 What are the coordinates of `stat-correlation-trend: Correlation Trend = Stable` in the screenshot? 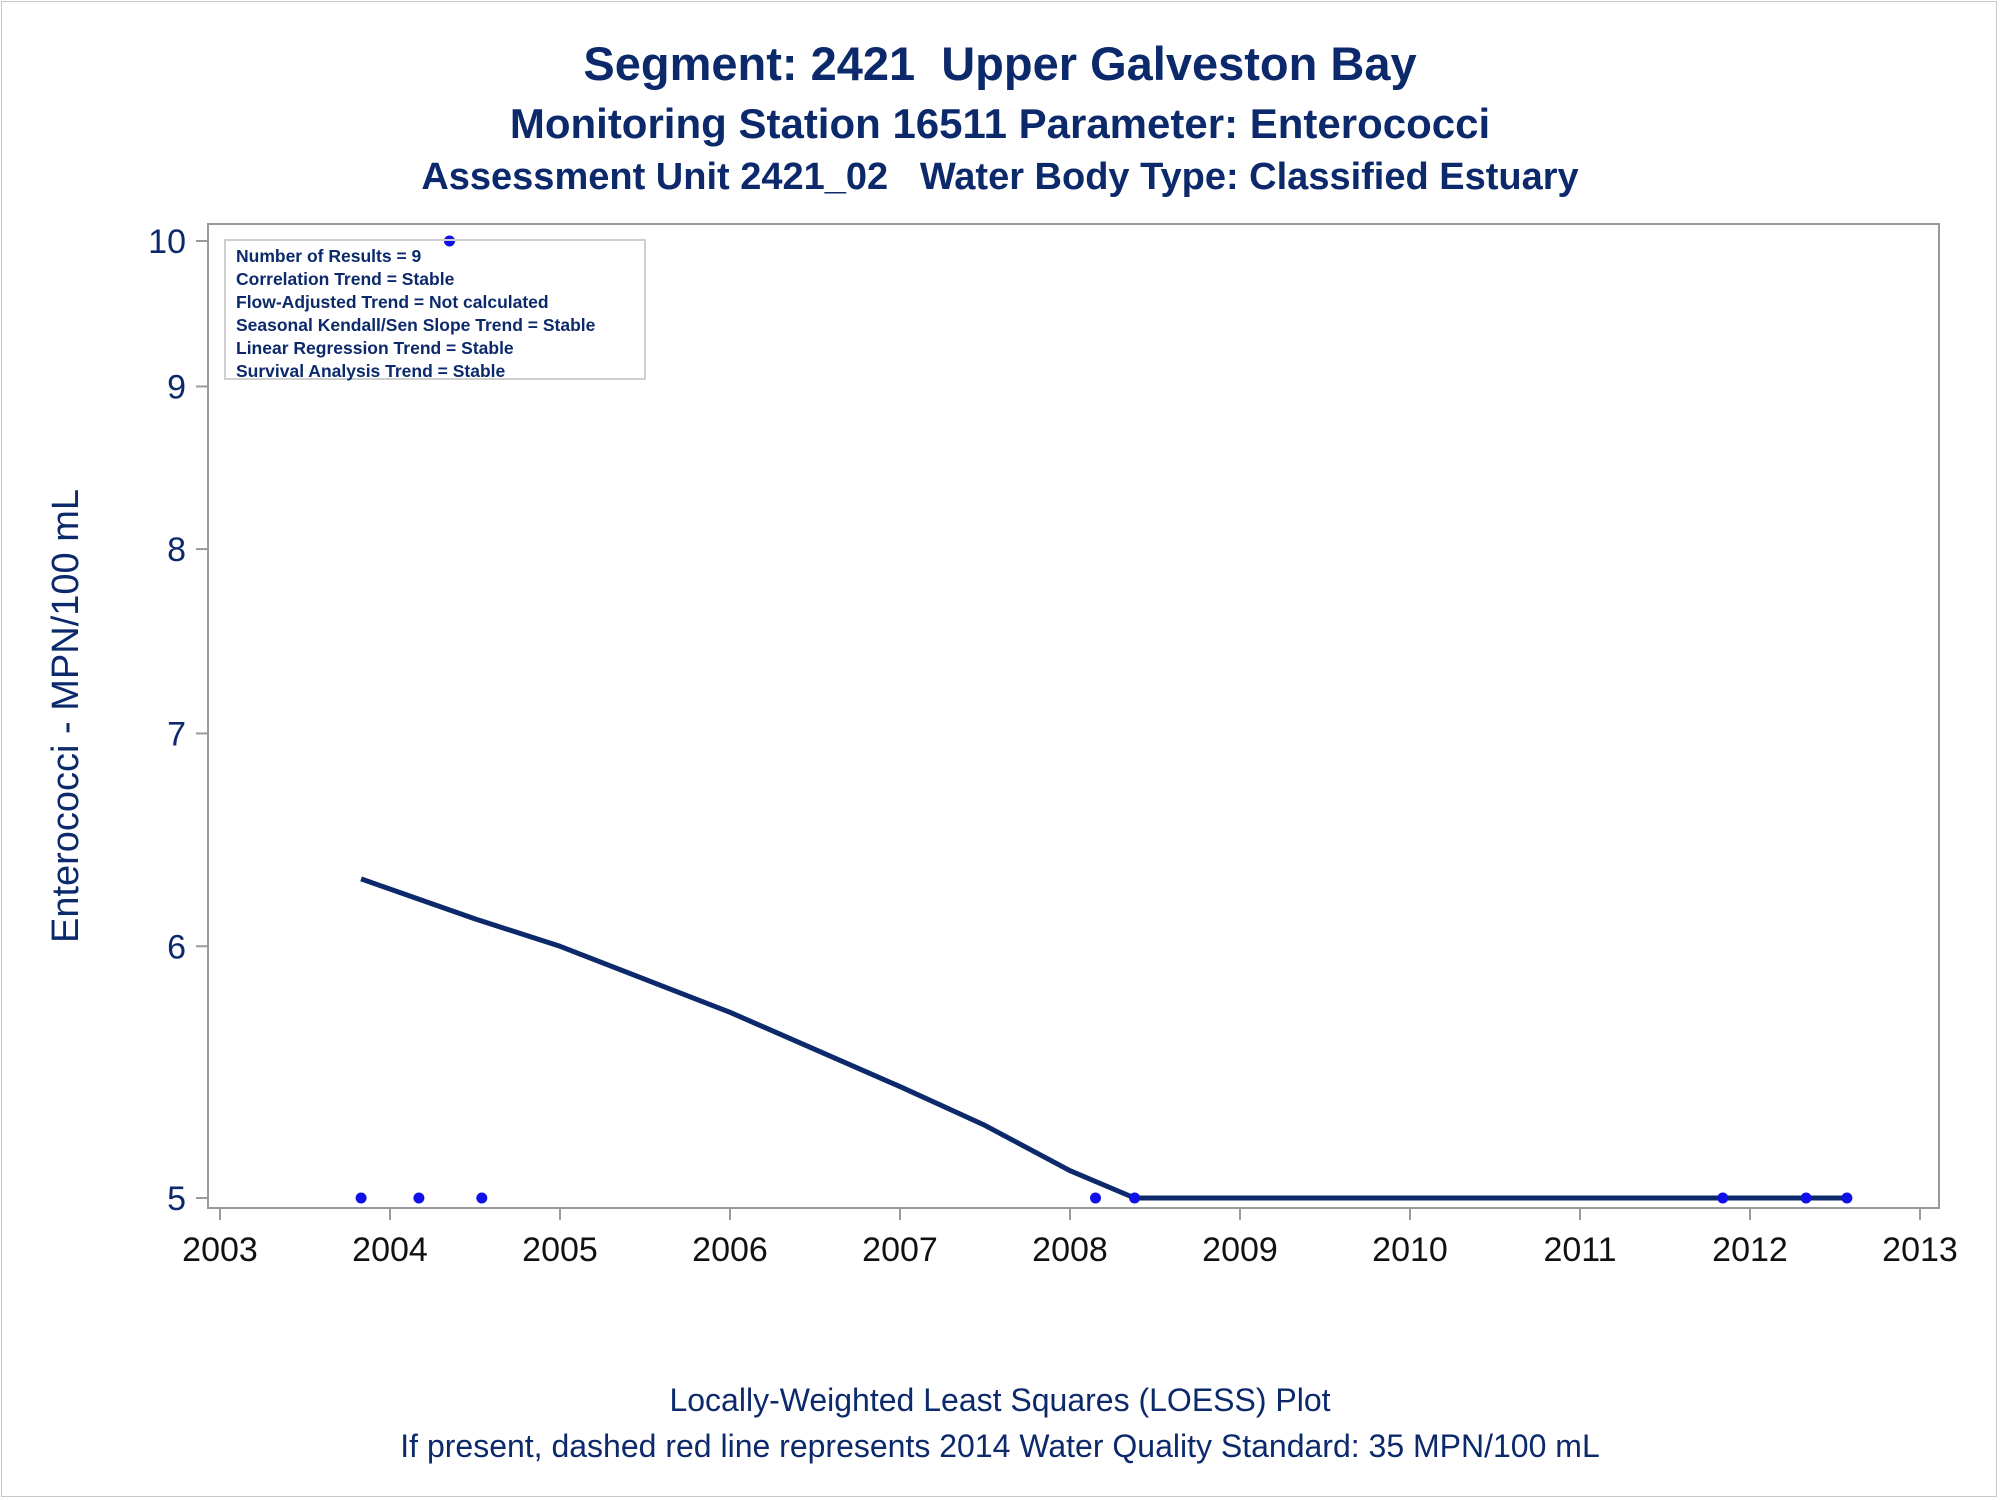 It's located at (345, 279).